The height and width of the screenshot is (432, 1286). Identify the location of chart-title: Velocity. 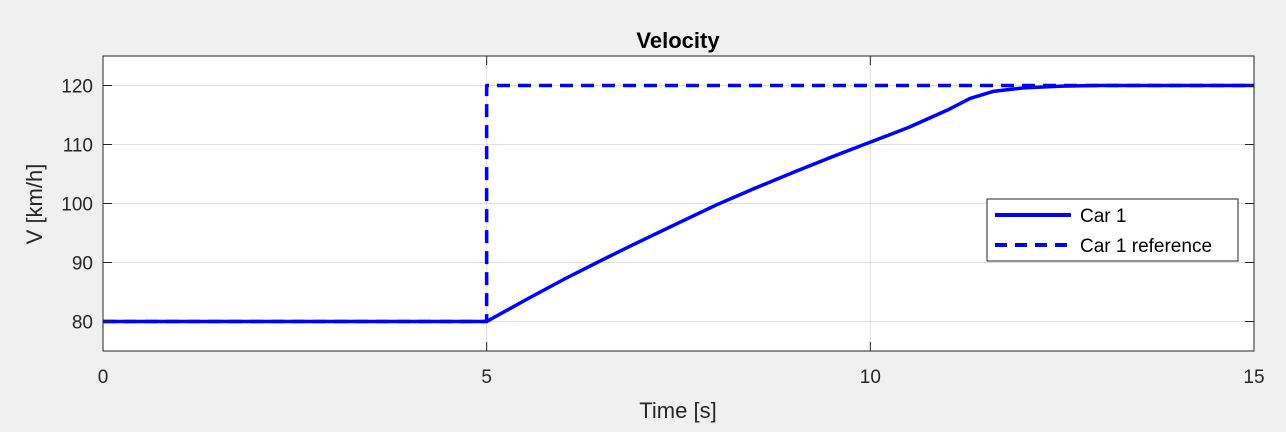
(678, 40).